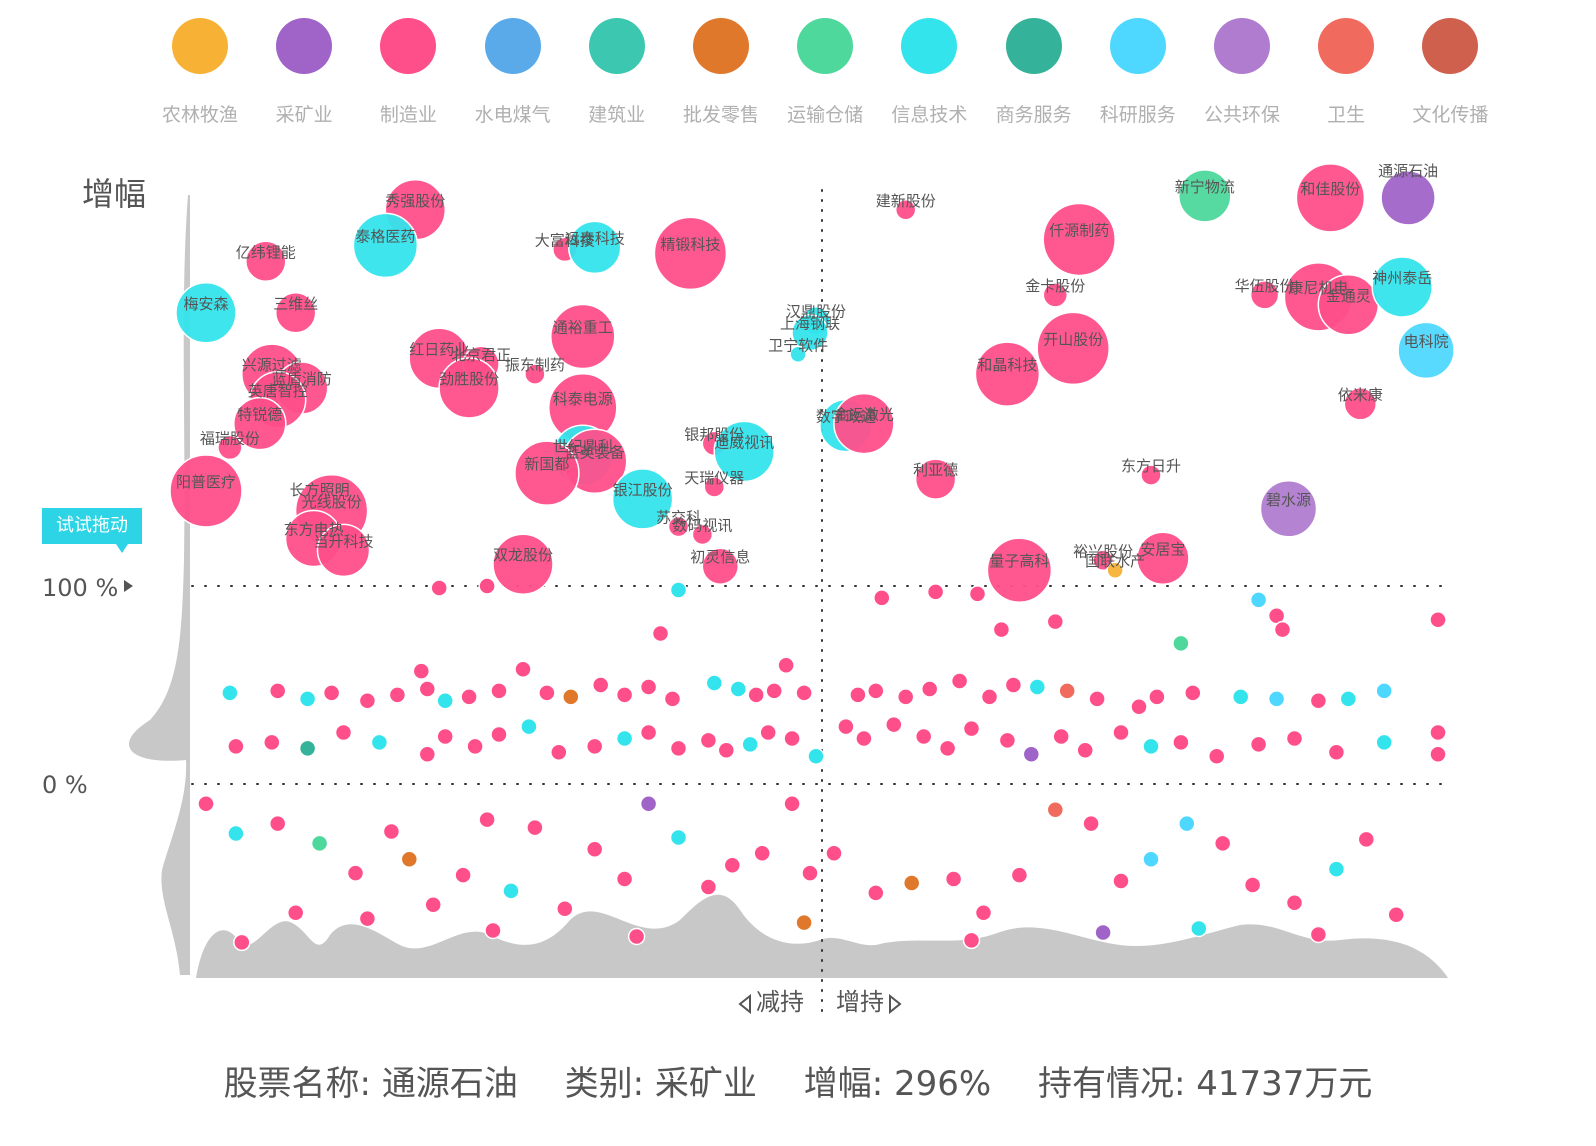  What do you see at coordinates (825, 72) in the screenshot?
I see `legend-item: 运输仓储` at bounding box center [825, 72].